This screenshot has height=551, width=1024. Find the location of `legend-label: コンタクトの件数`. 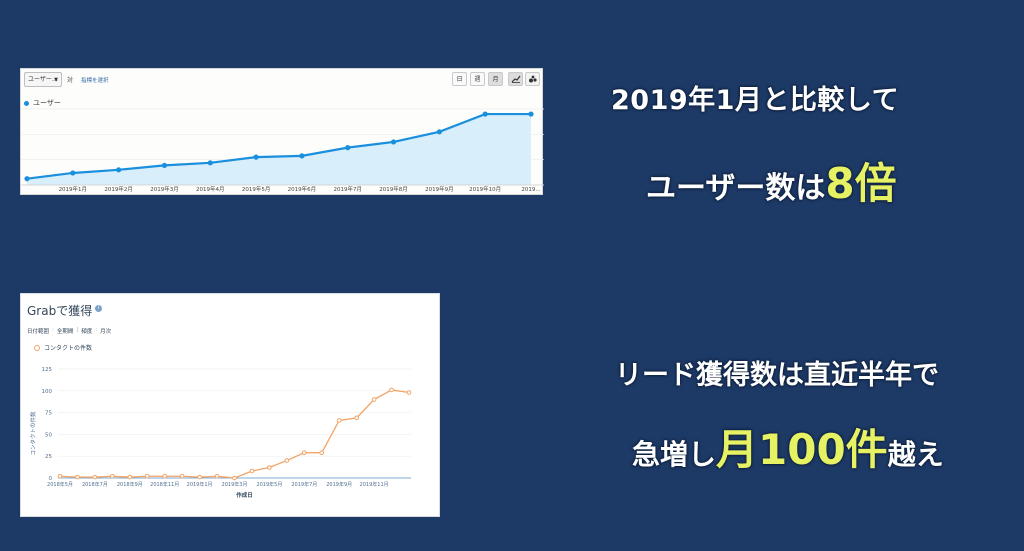

legend-label: コンタクトの件数 is located at coordinates (68, 348).